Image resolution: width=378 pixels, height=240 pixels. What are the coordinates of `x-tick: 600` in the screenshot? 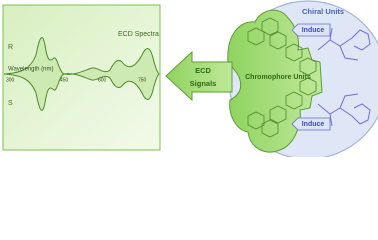 It's located at (102, 80).